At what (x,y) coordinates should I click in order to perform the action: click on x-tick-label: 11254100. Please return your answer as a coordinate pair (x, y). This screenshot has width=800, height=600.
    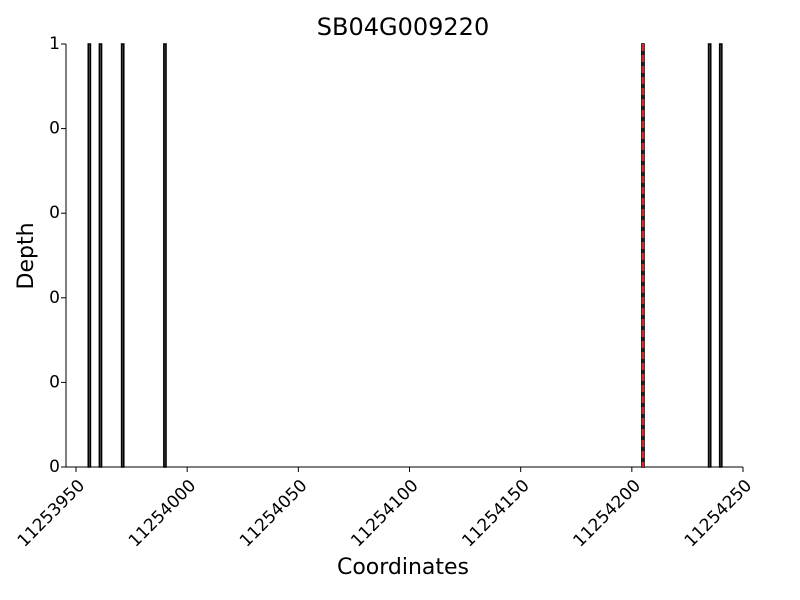
    Looking at the image, I should click on (384, 513).